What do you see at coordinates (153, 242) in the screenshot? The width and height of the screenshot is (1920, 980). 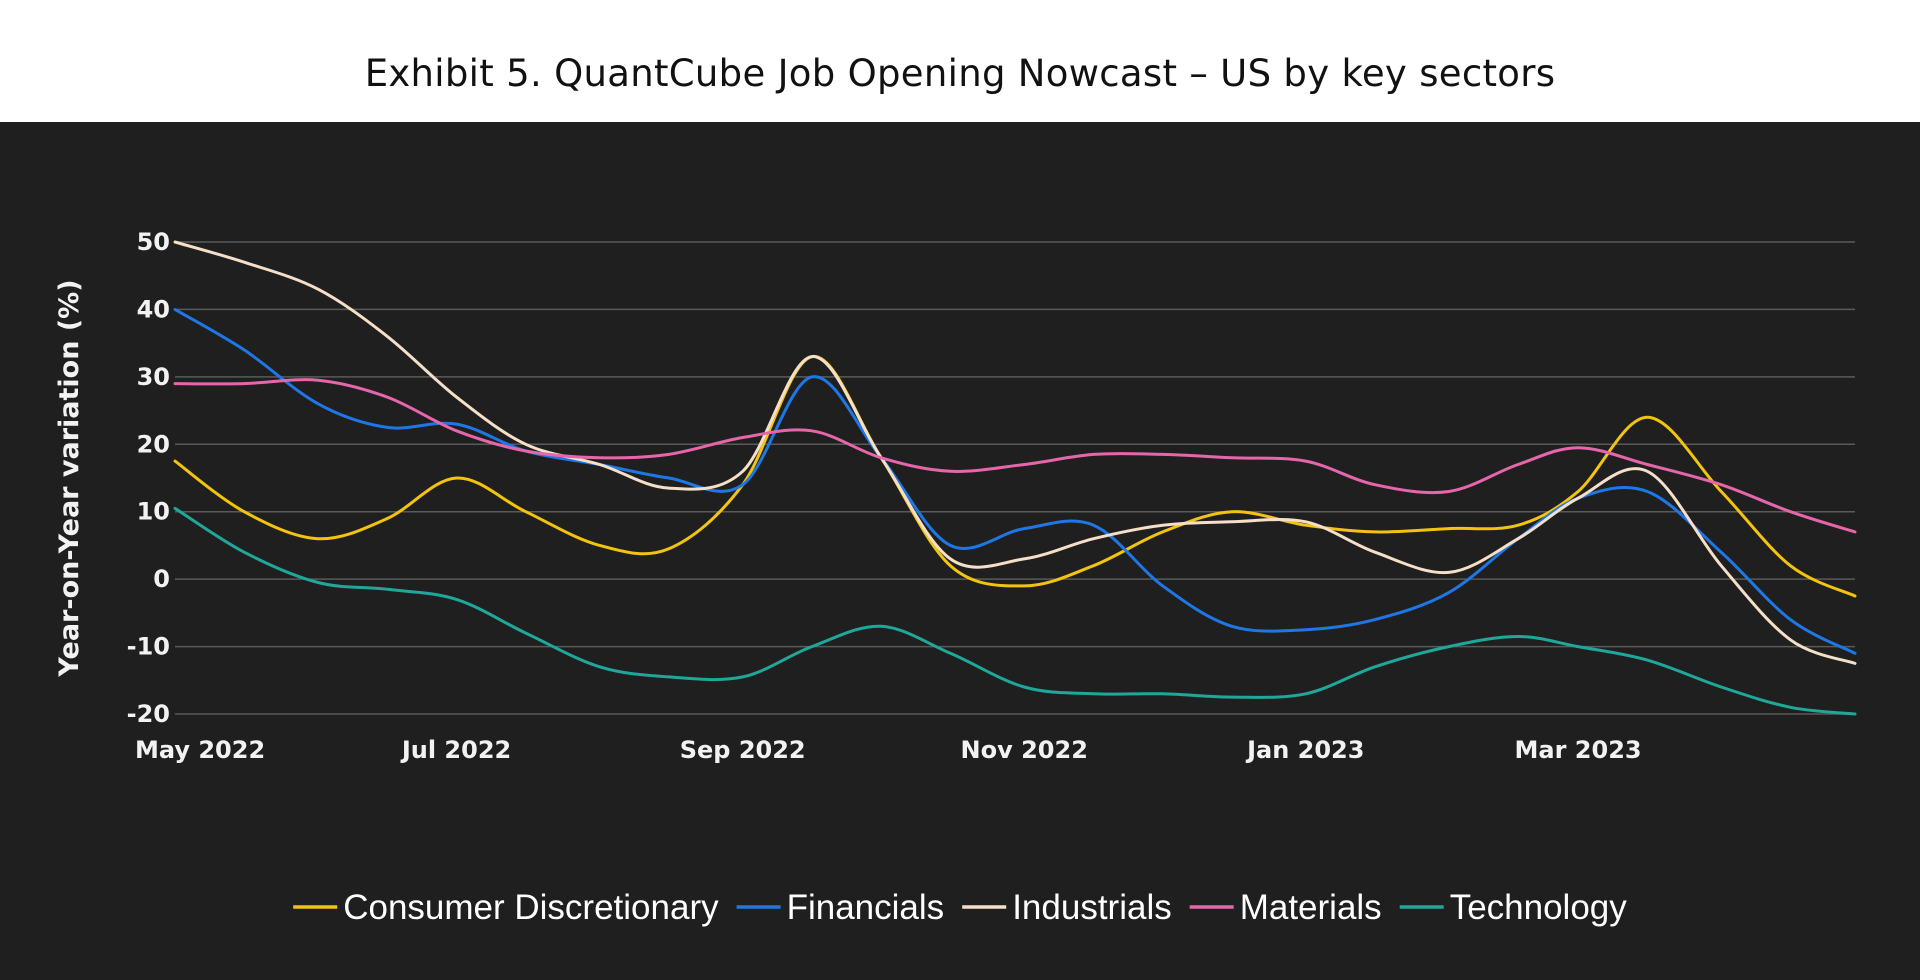 I see `y-tick-label: 50` at bounding box center [153, 242].